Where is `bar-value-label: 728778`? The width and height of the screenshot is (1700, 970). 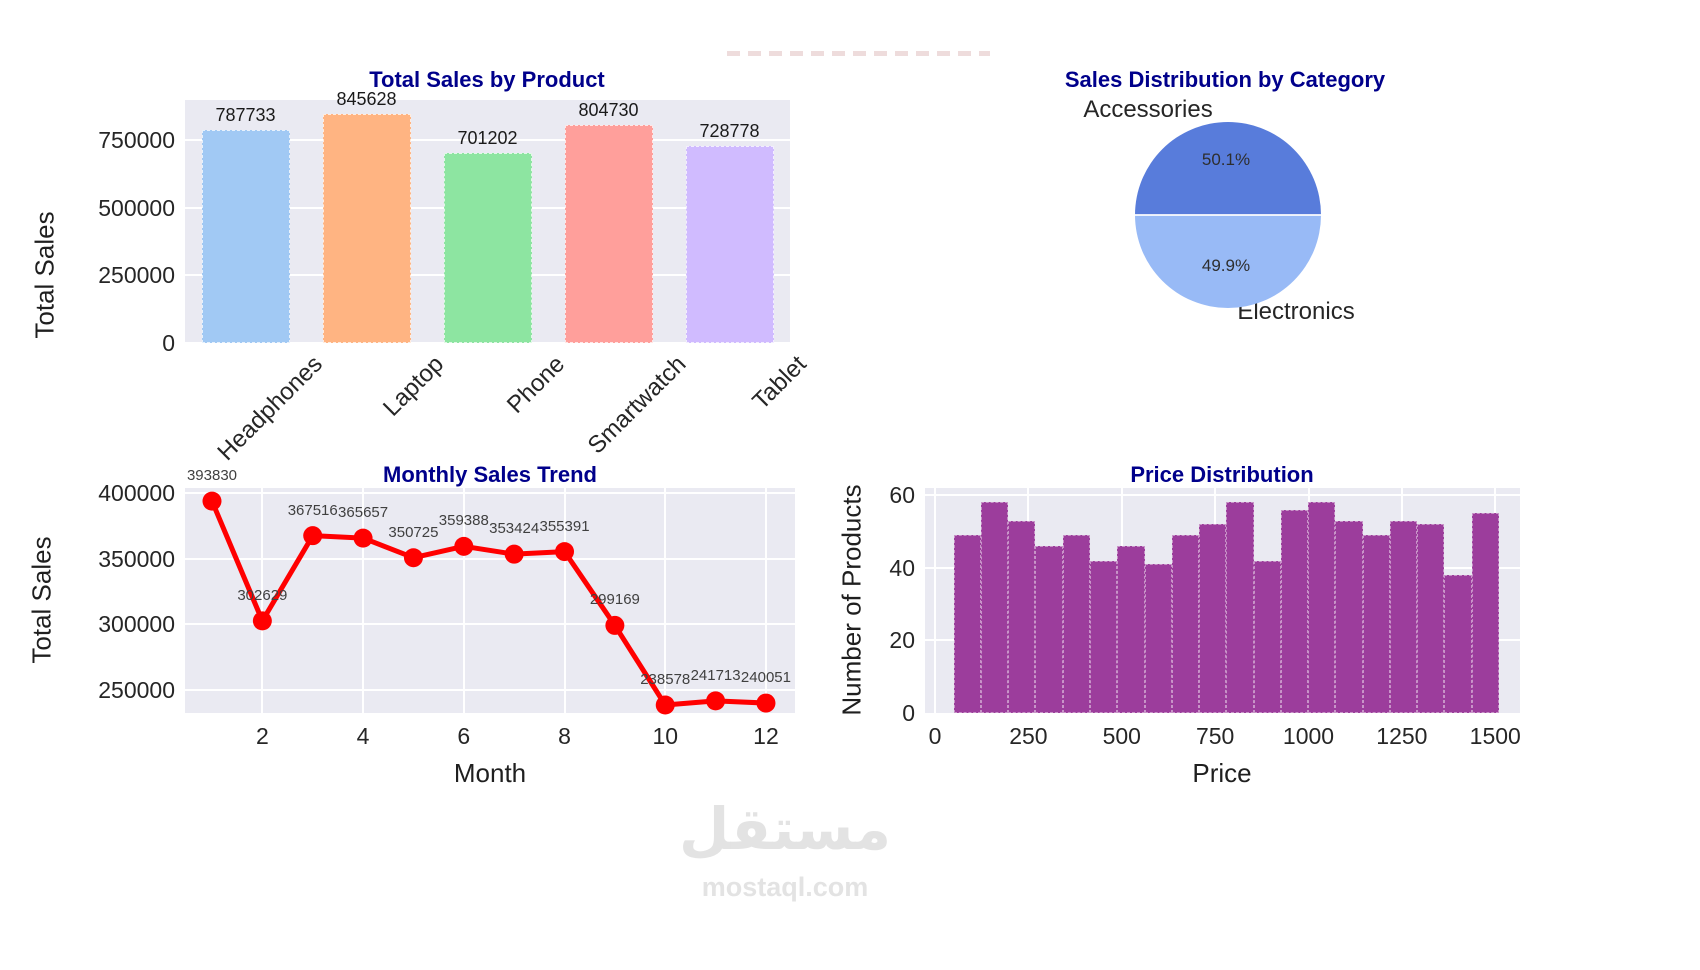
bar-value-label: 728778 is located at coordinates (729, 130).